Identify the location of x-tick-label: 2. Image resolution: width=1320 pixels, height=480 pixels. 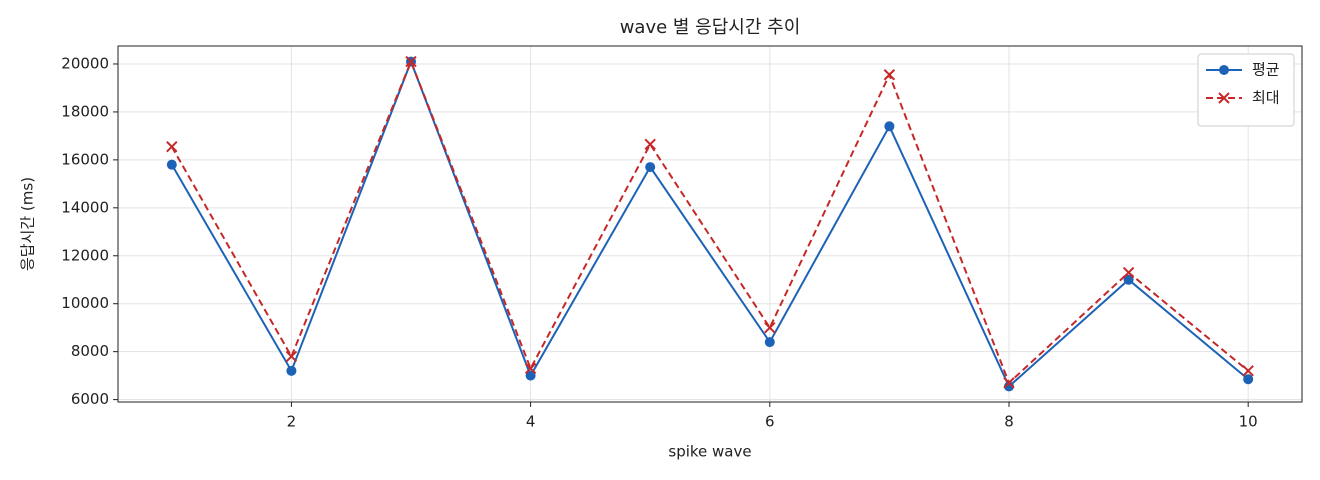
(292, 422).